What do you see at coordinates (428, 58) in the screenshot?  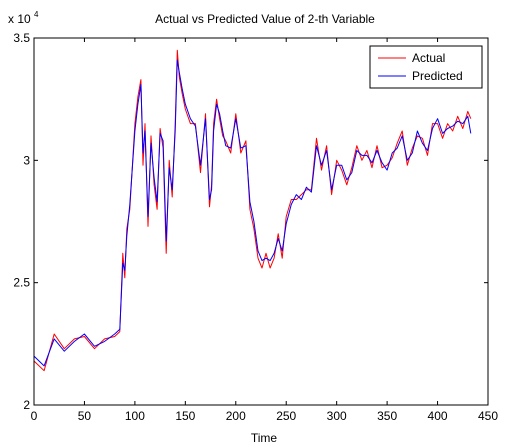 I see `legend-label-actual: Actual` at bounding box center [428, 58].